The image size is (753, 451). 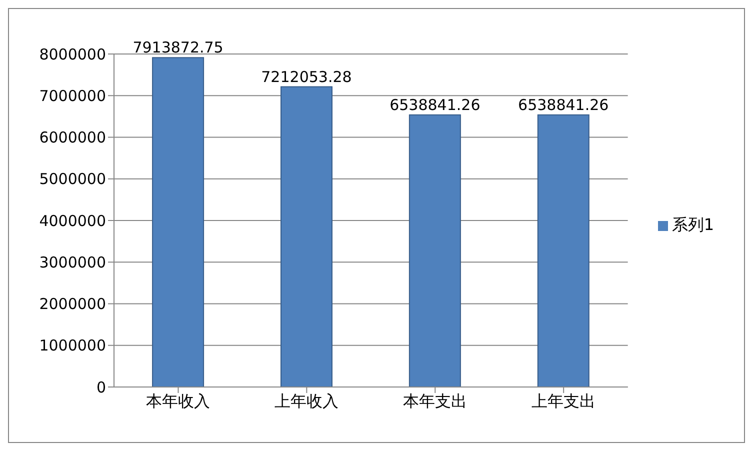 I want to click on legend-label: 系列1, so click(x=693, y=224).